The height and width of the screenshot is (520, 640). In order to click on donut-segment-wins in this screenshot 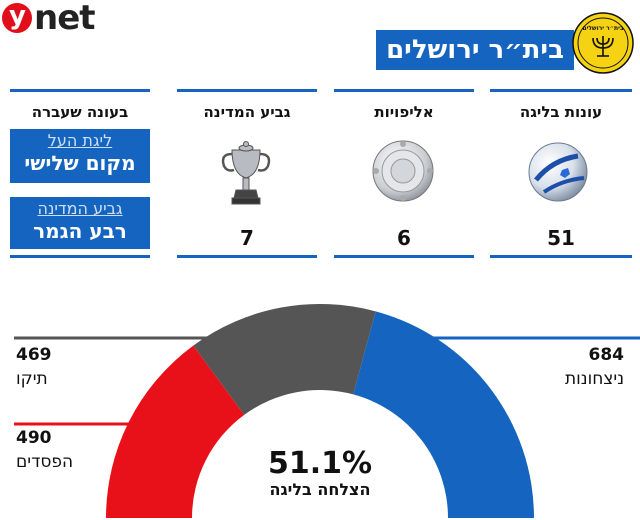, I will do `click(443, 414)`.